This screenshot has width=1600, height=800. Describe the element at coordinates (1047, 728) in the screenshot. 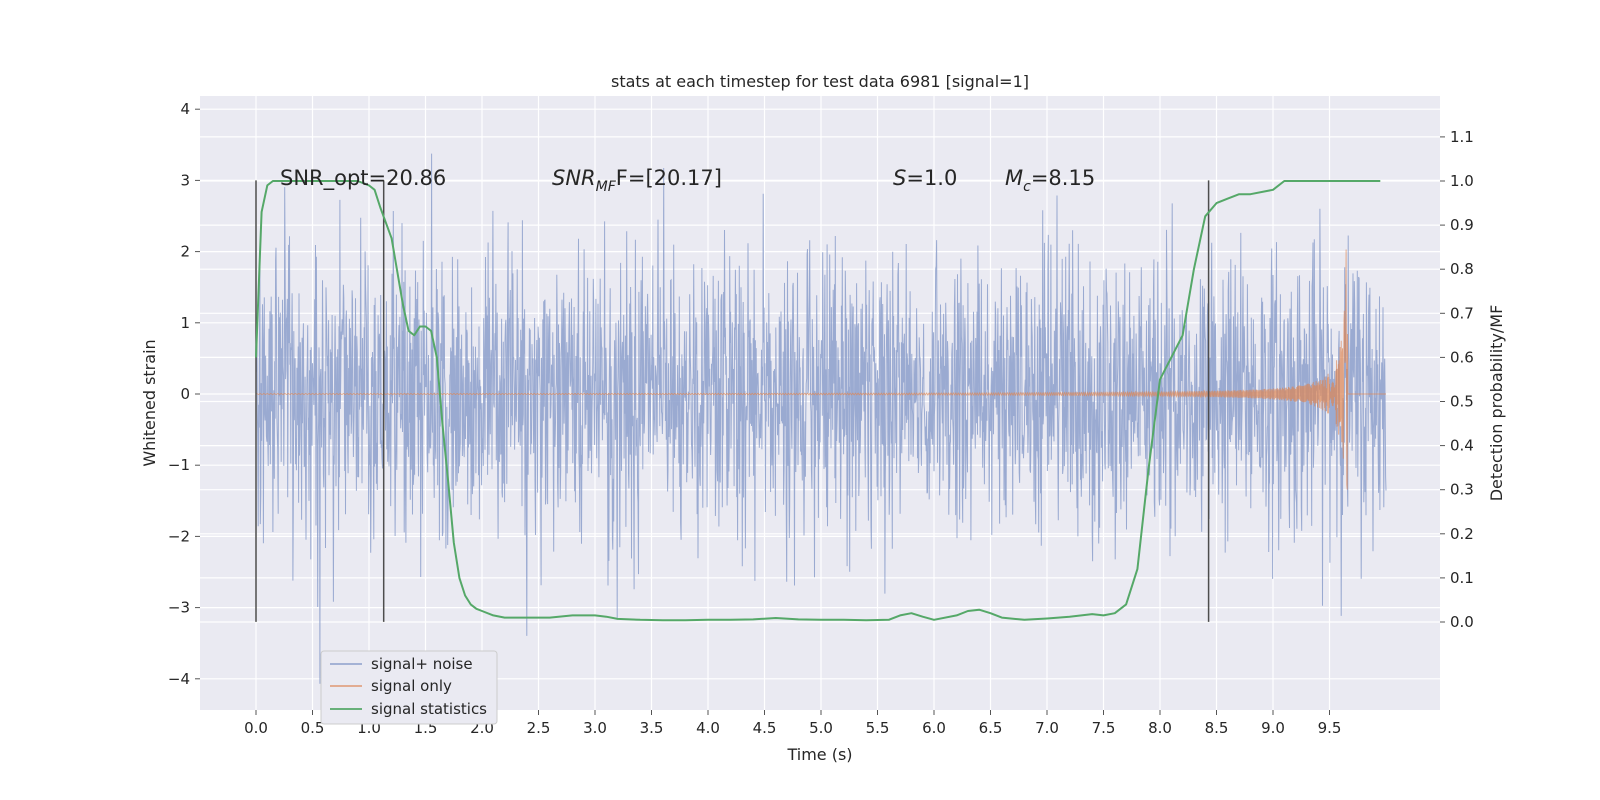

I see `x-tick-label: 7.0` at that location.